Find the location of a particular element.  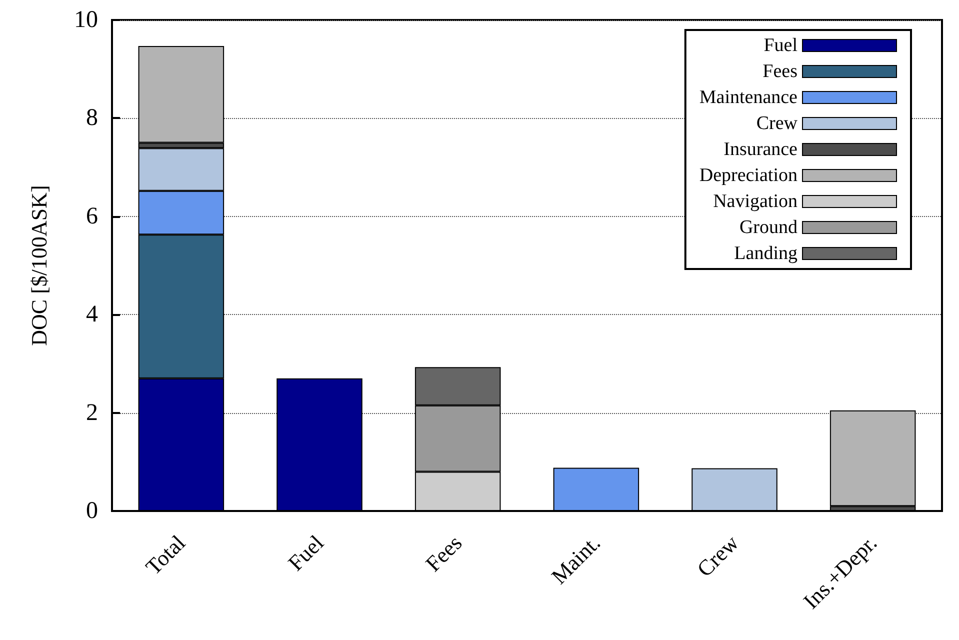

legend-label: Fees is located at coordinates (780, 71).